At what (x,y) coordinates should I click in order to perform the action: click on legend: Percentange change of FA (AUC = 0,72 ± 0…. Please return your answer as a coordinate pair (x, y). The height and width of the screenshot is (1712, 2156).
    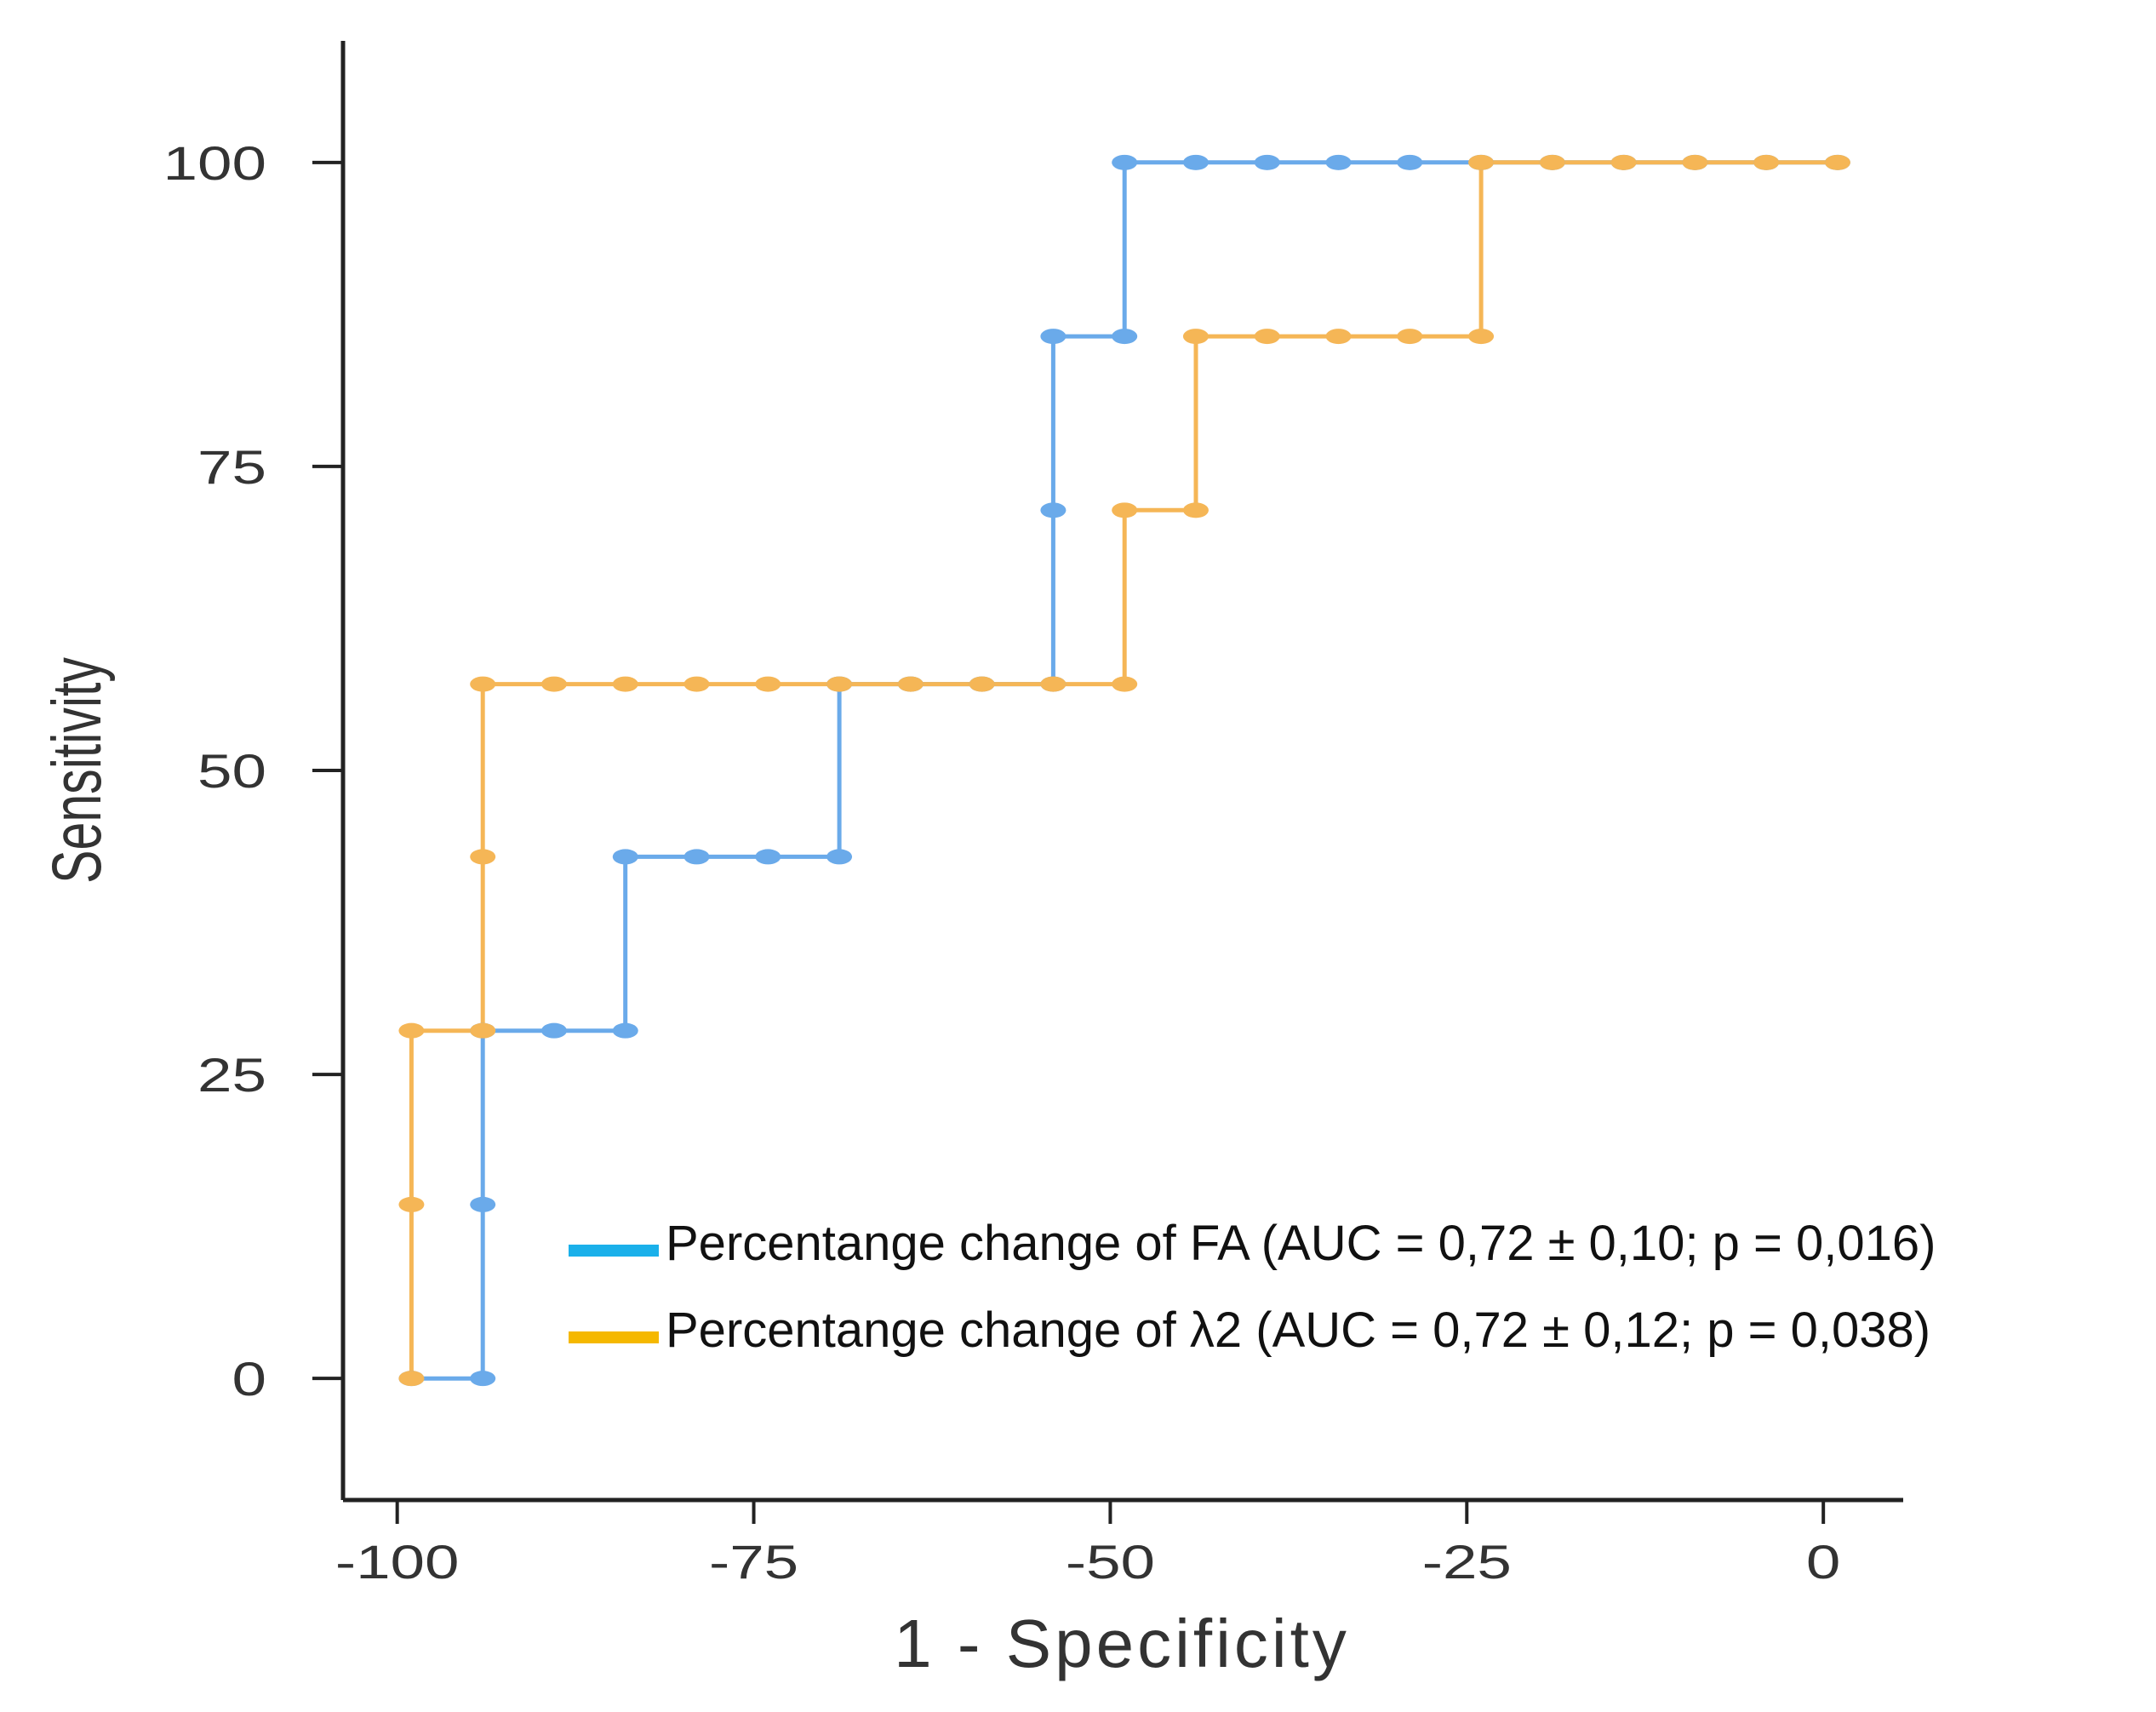
    Looking at the image, I should click on (1252, 1287).